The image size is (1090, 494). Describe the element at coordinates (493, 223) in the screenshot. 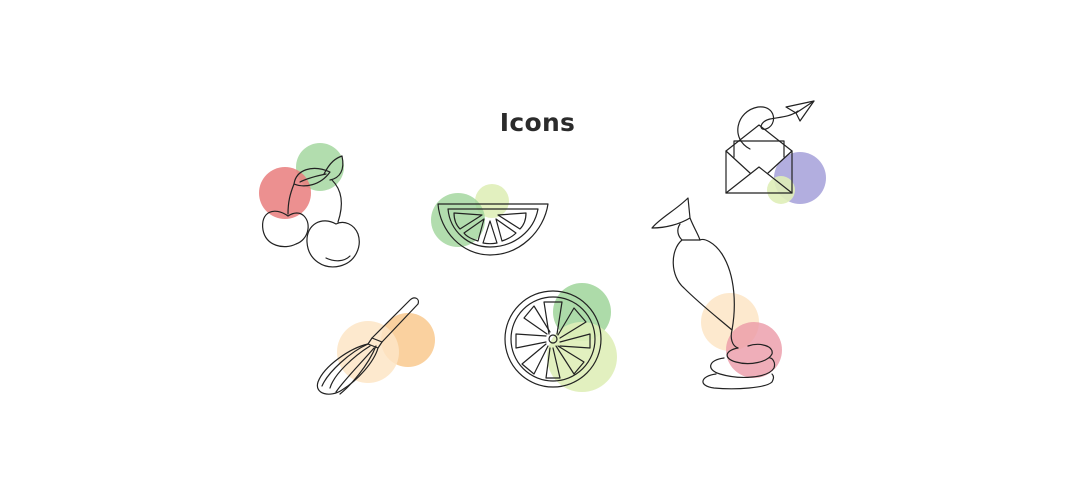

I see `lime-slice-icon` at that location.